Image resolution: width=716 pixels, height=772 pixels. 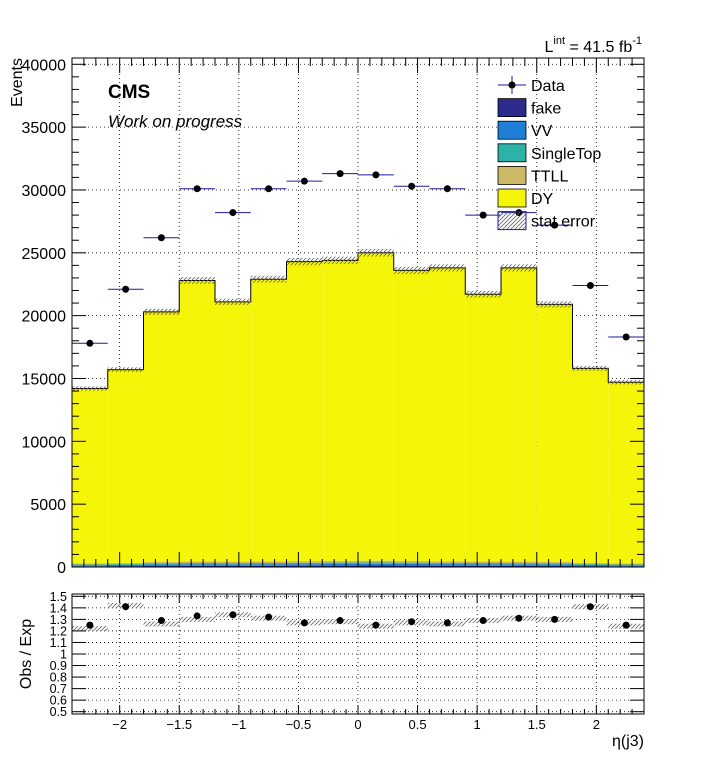 I want to click on y-tick-label: 25000, so click(x=44, y=254).